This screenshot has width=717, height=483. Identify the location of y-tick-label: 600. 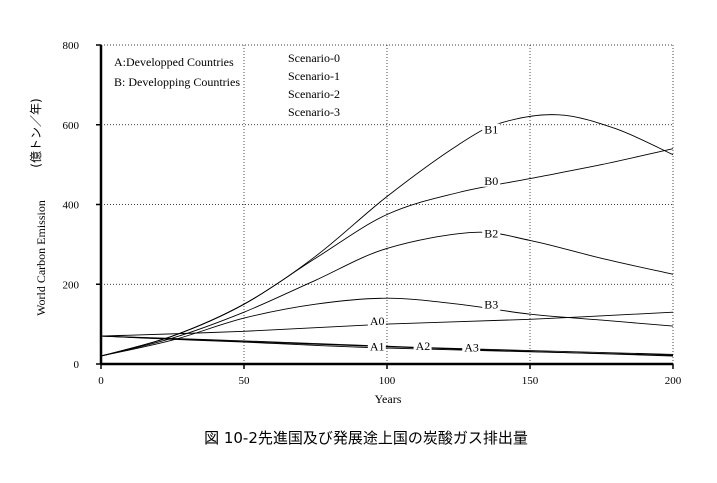
(71, 126).